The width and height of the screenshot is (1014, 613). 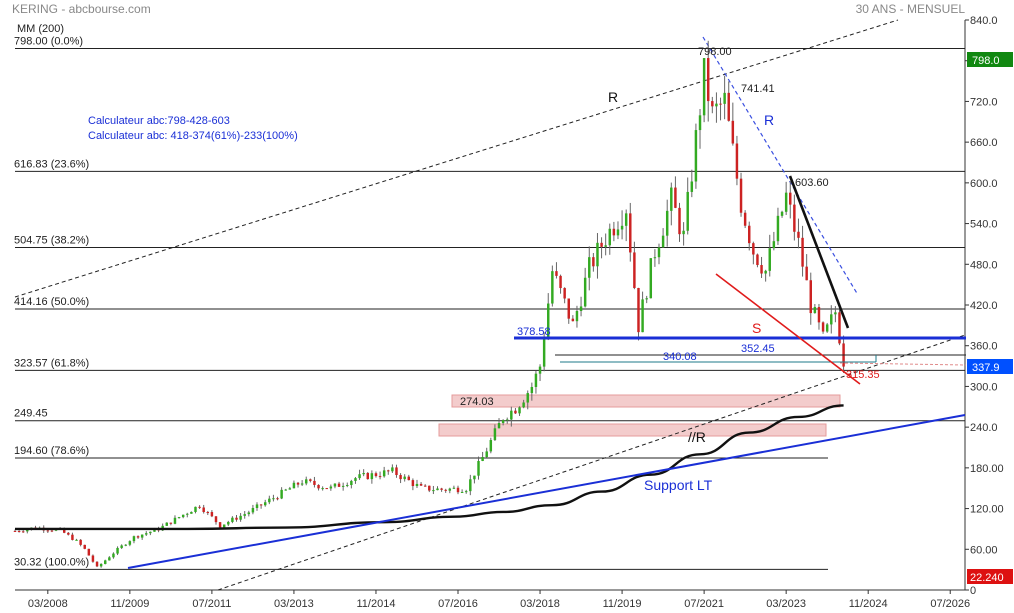 I want to click on y-tick-label: 0, so click(x=973, y=591).